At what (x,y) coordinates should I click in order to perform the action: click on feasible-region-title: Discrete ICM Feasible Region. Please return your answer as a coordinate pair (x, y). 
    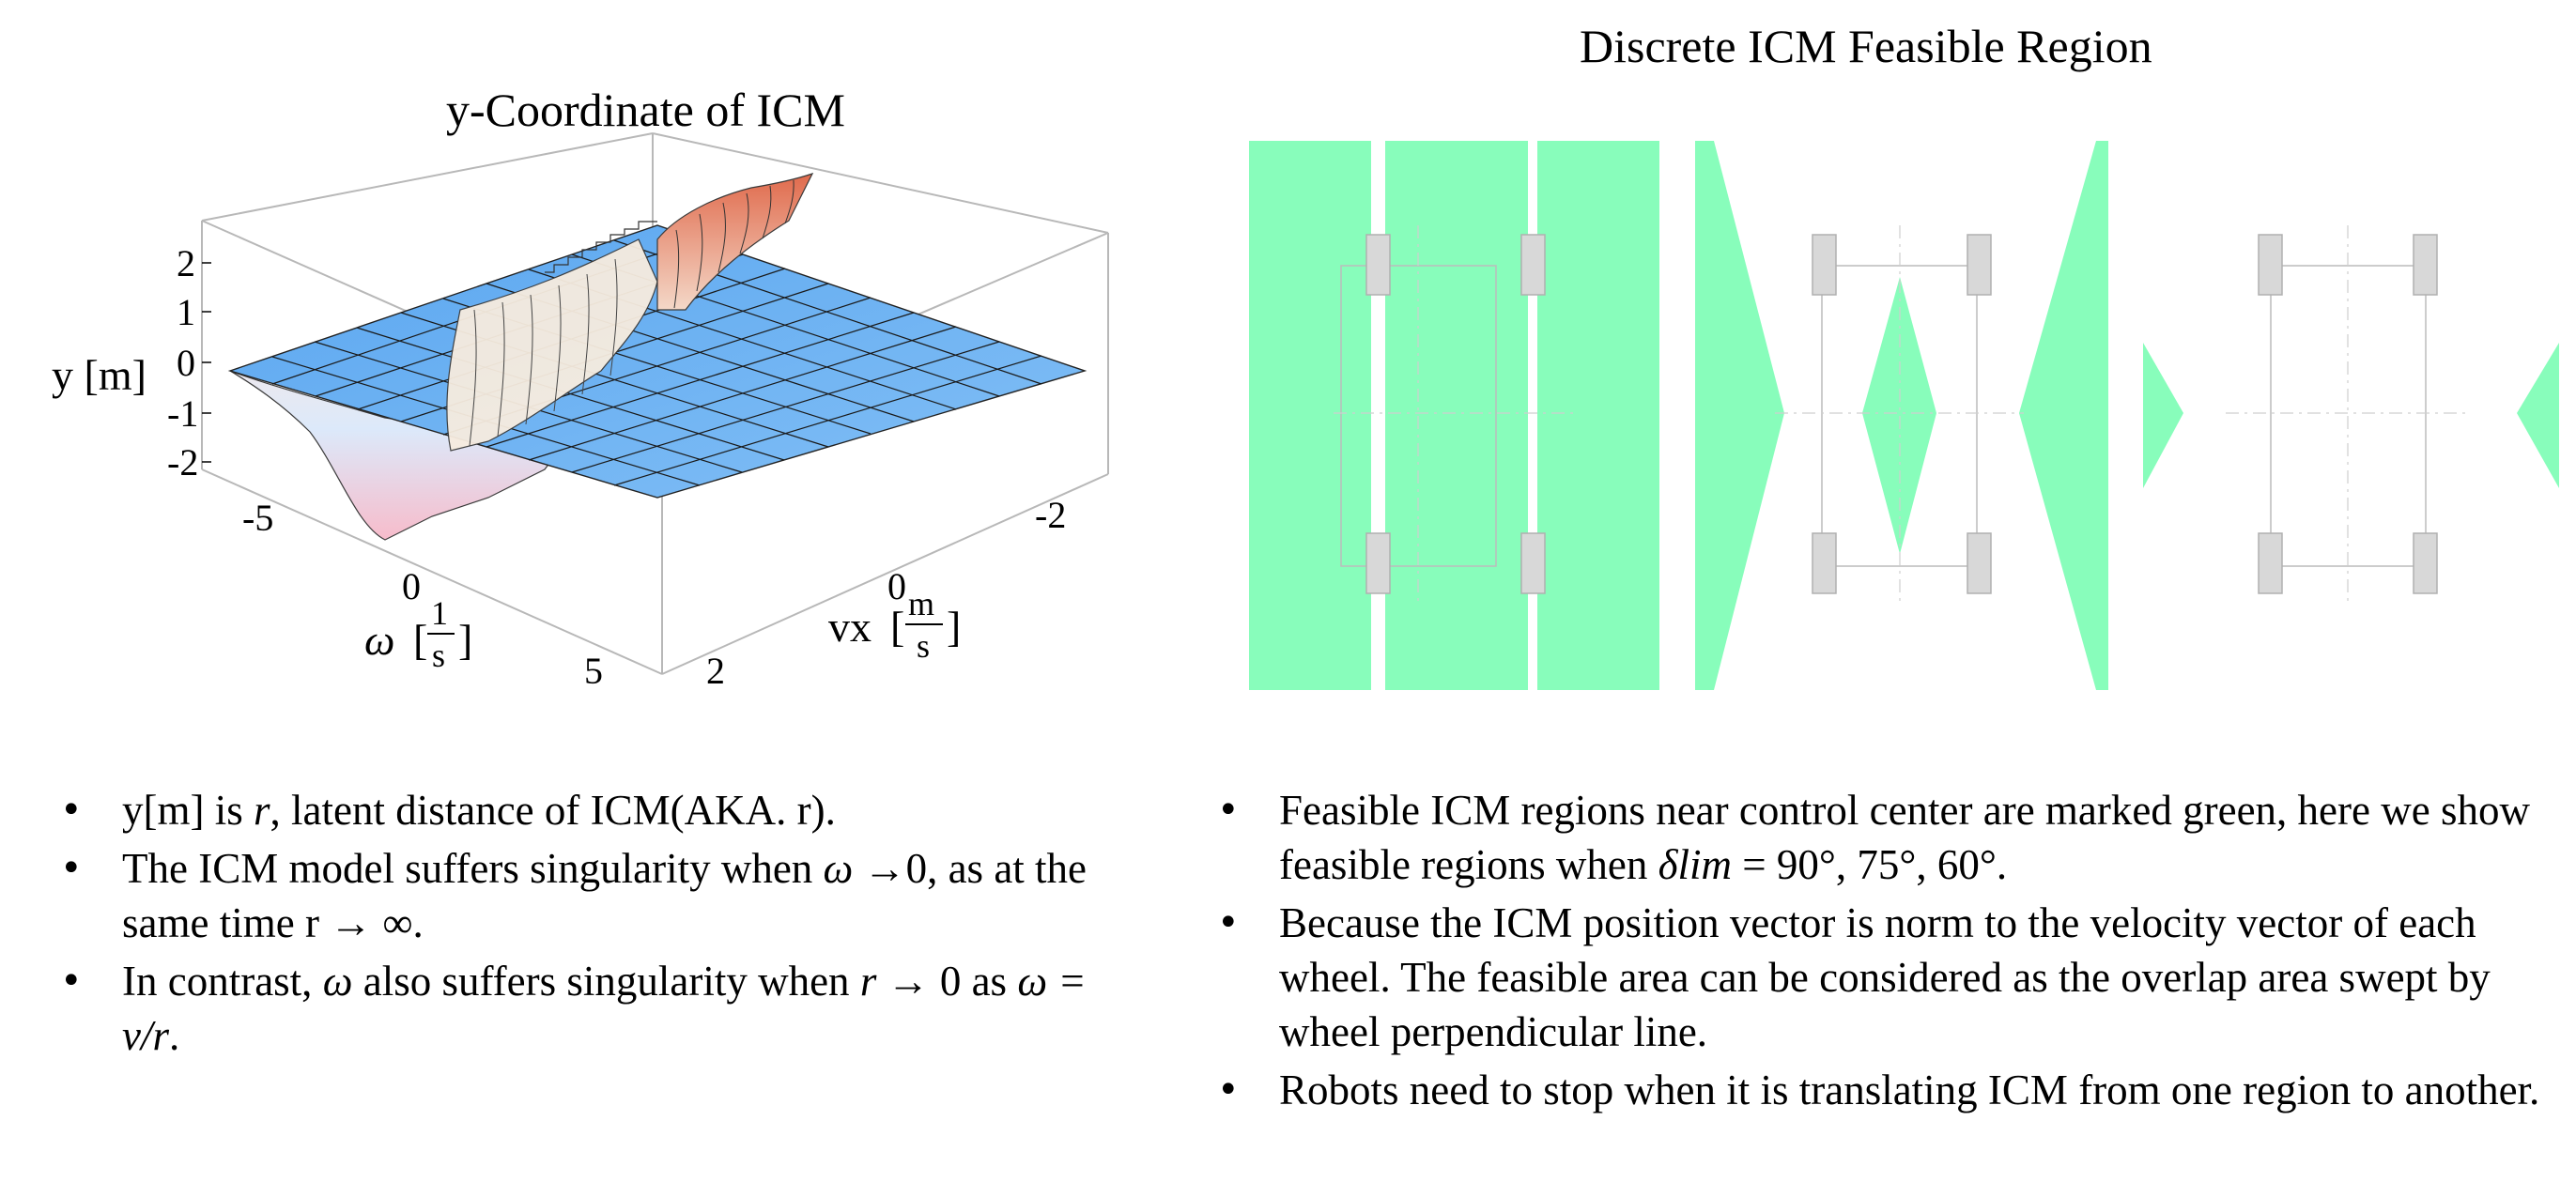
    Looking at the image, I should click on (1866, 46).